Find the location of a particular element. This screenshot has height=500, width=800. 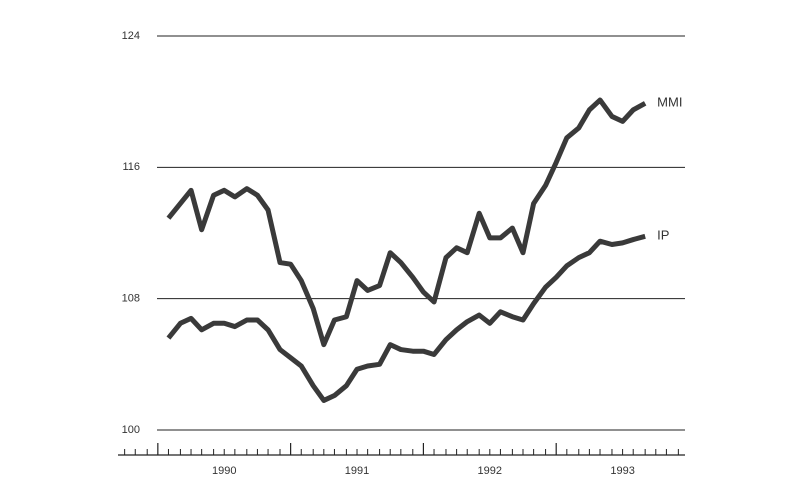

y-tick-label: 124 is located at coordinates (131, 36).